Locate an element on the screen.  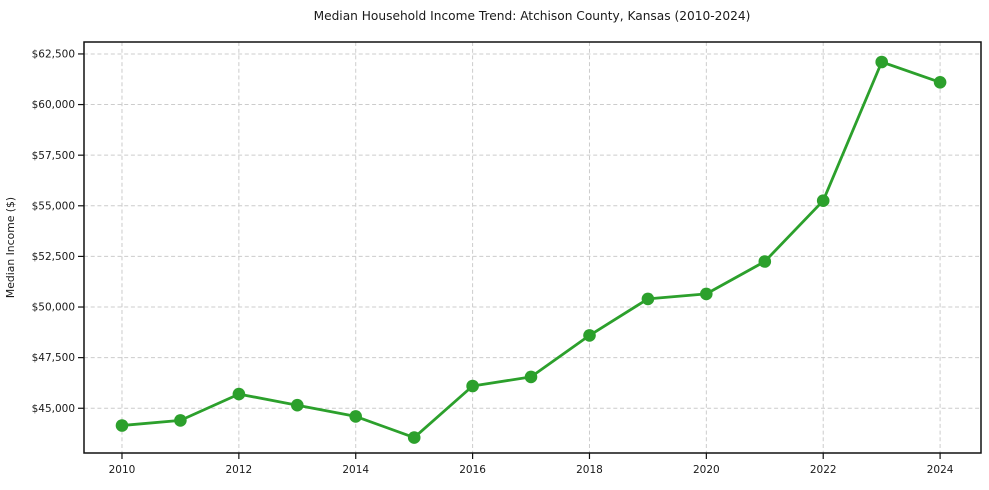
y-tick-label: $50,000 is located at coordinates (53, 308).